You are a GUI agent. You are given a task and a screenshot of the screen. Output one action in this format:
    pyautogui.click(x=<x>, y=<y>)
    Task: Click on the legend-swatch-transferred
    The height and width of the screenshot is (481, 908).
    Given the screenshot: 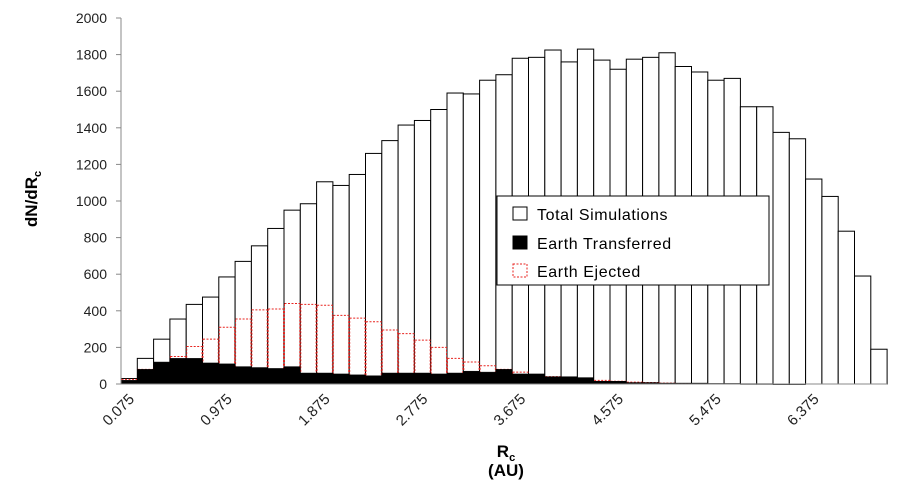 What is the action you would take?
    pyautogui.click(x=520, y=242)
    